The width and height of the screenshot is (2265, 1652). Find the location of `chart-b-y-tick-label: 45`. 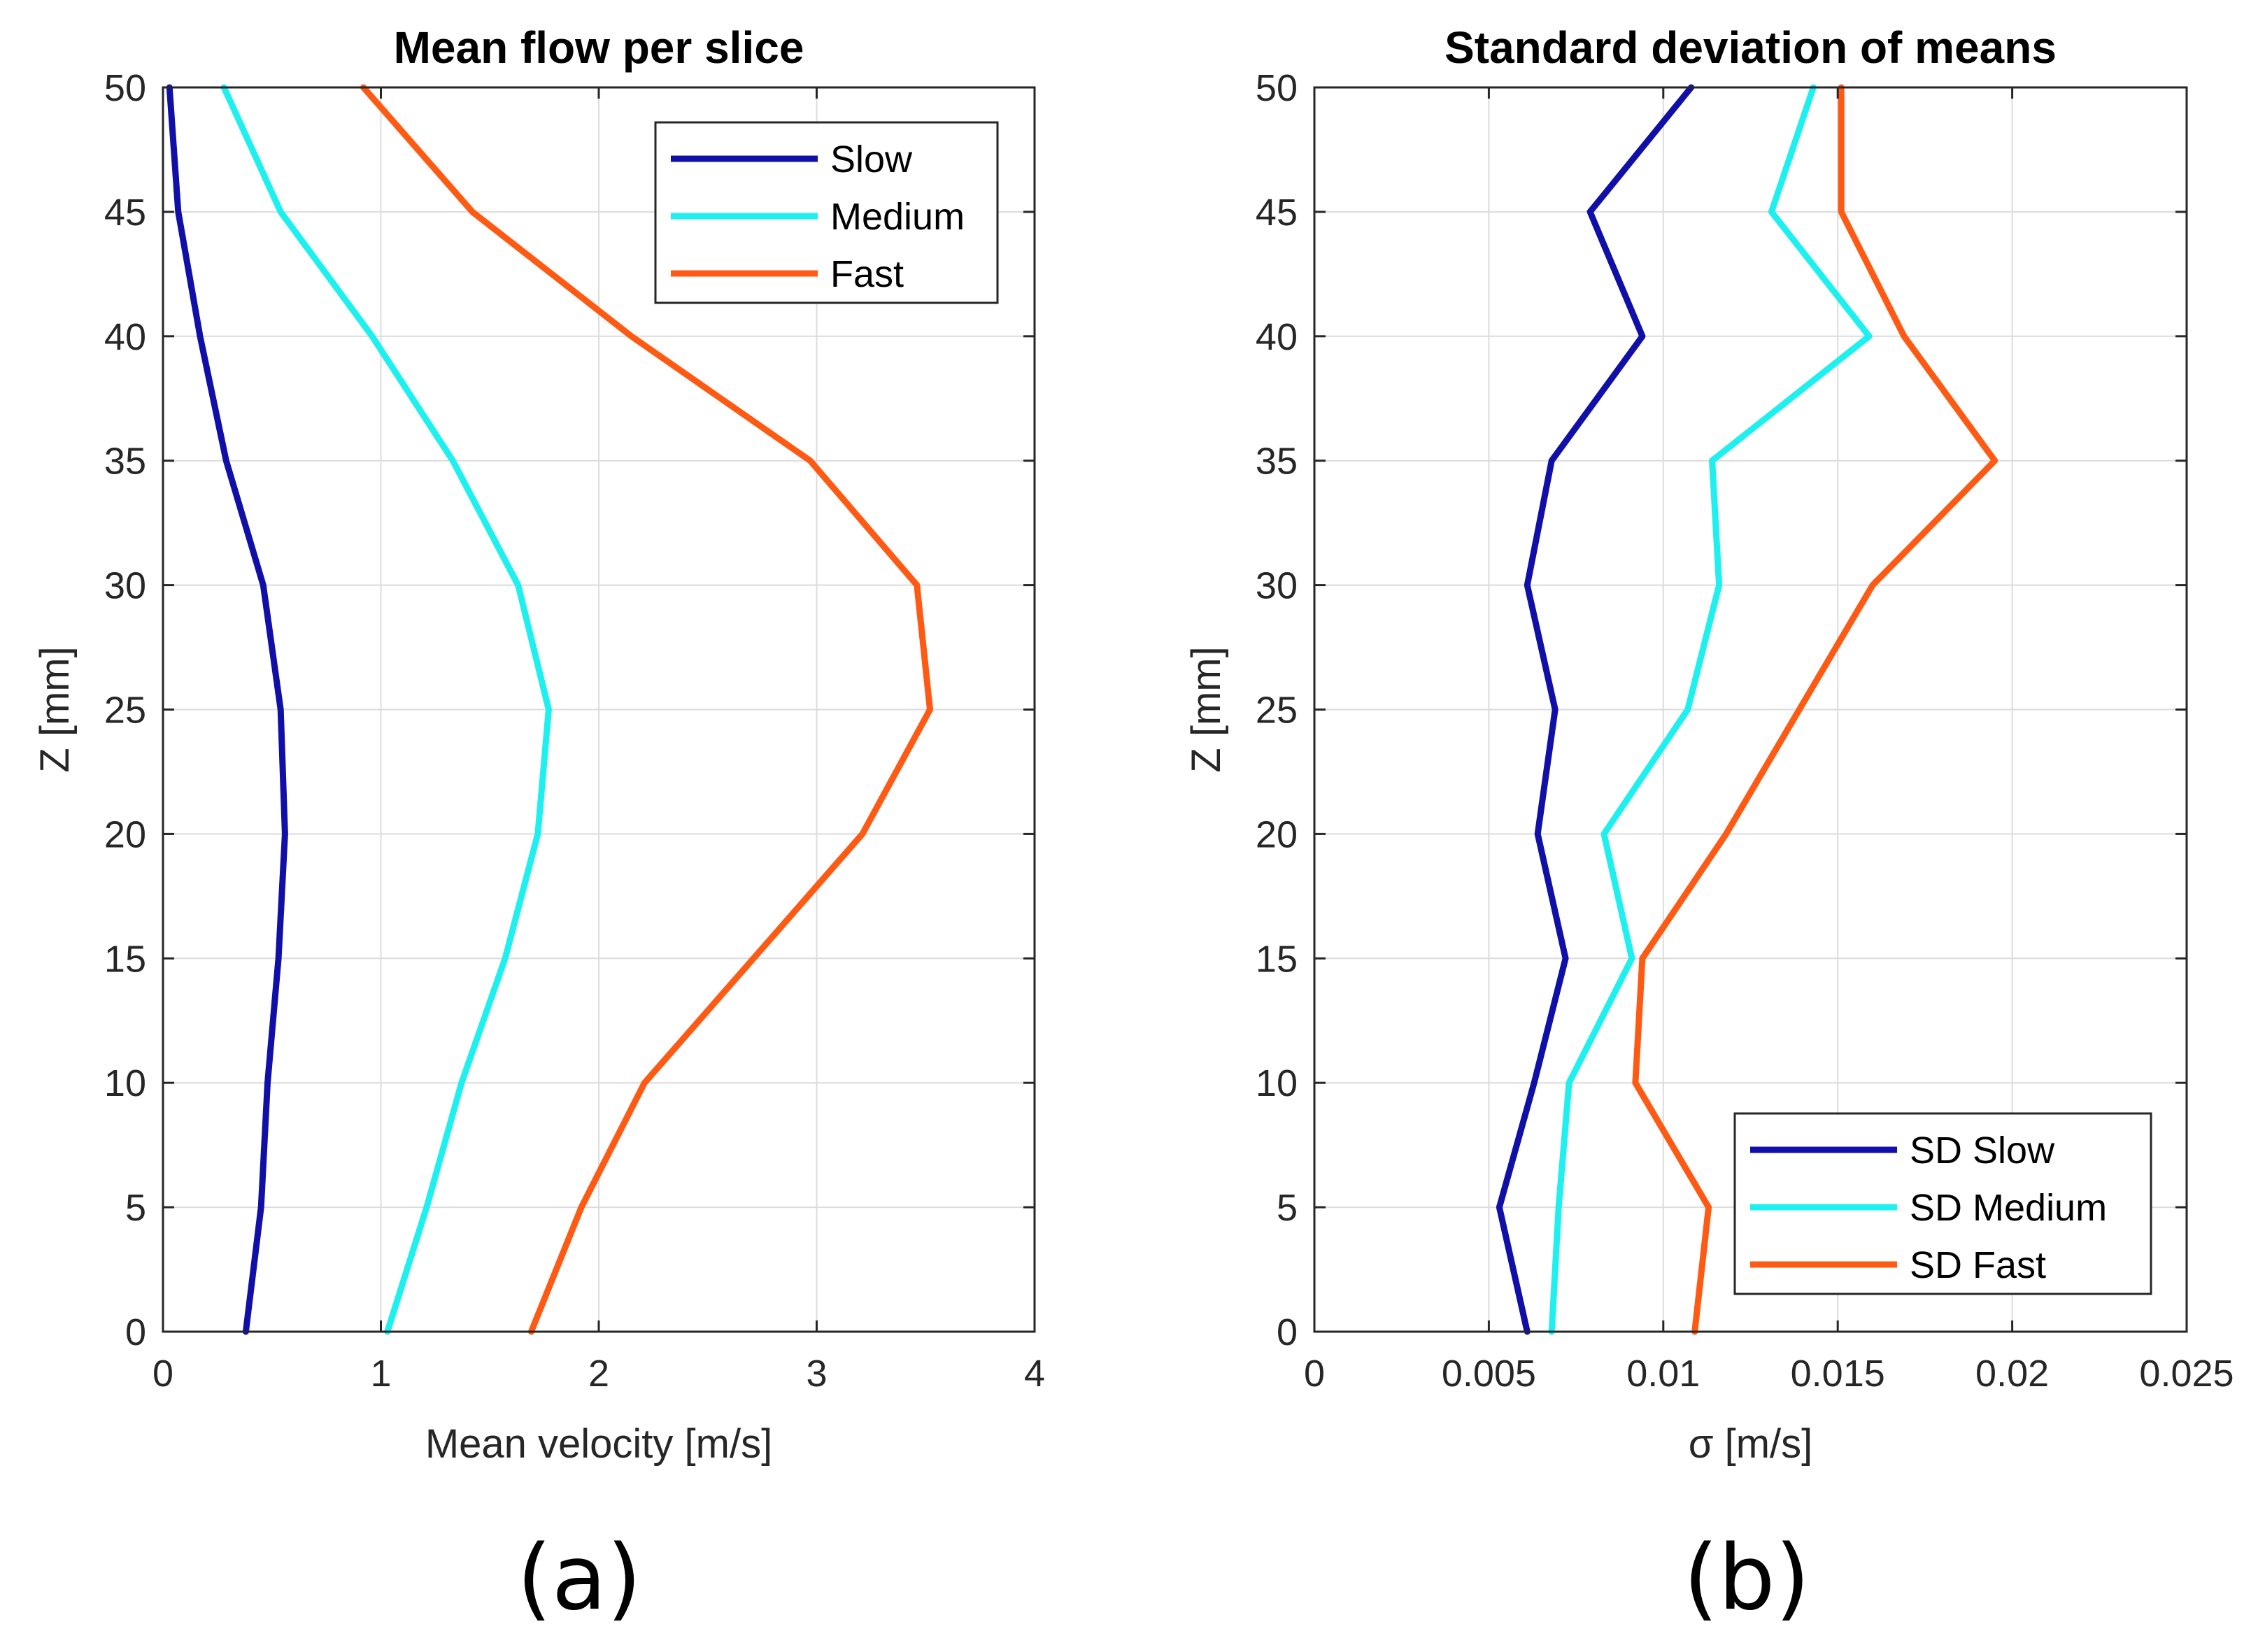

chart-b-y-tick-label: 45 is located at coordinates (1277, 213).